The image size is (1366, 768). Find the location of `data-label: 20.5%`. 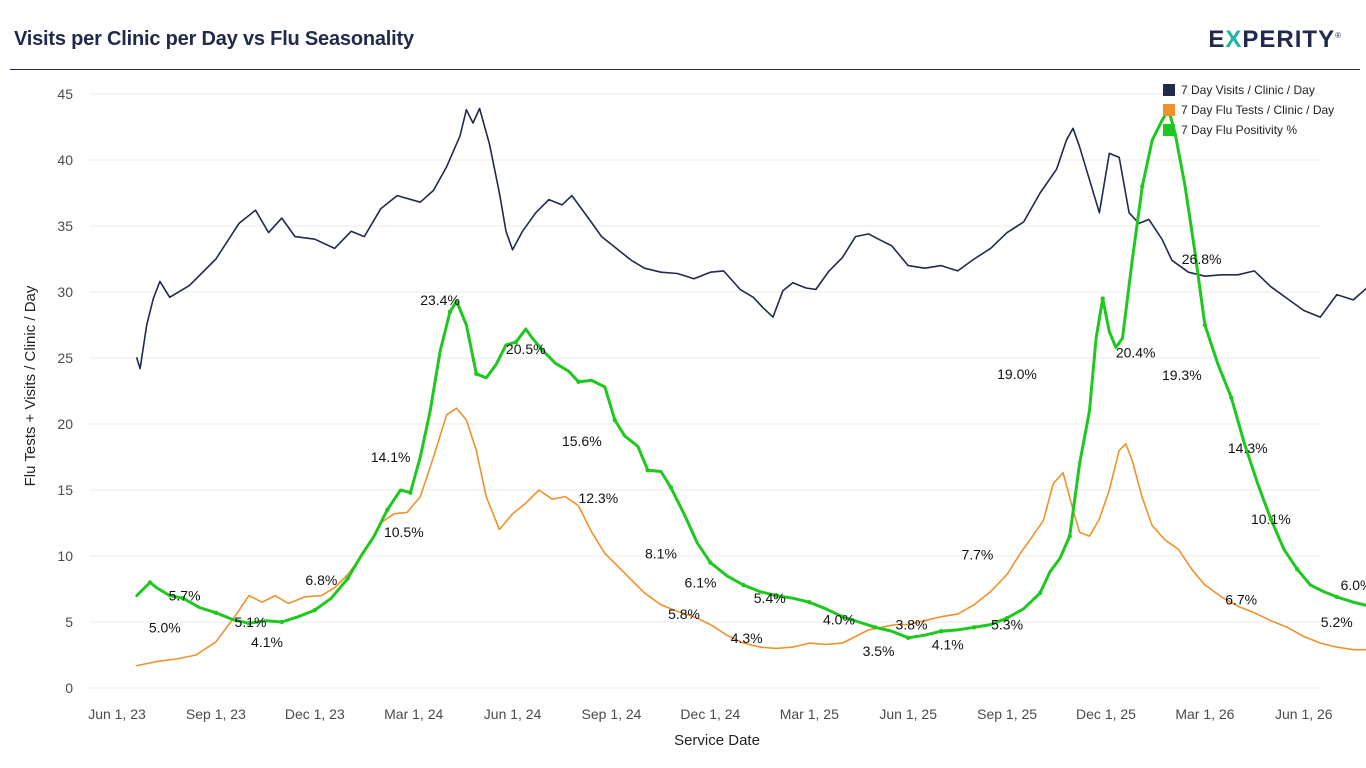

data-label: 20.5% is located at coordinates (526, 349).